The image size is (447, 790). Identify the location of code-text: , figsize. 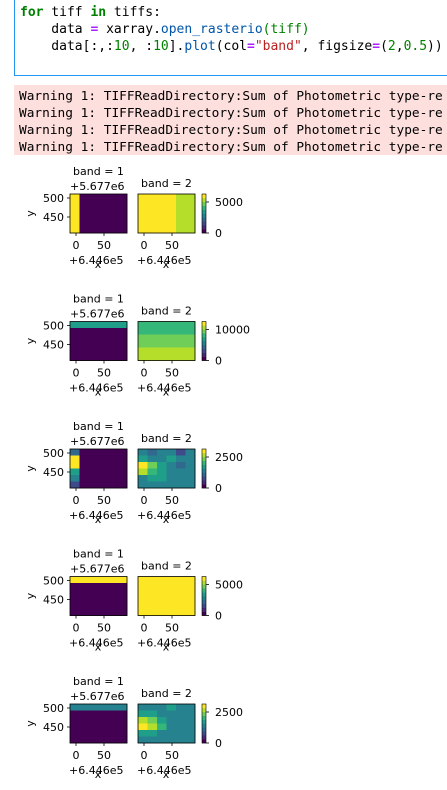
(337, 46).